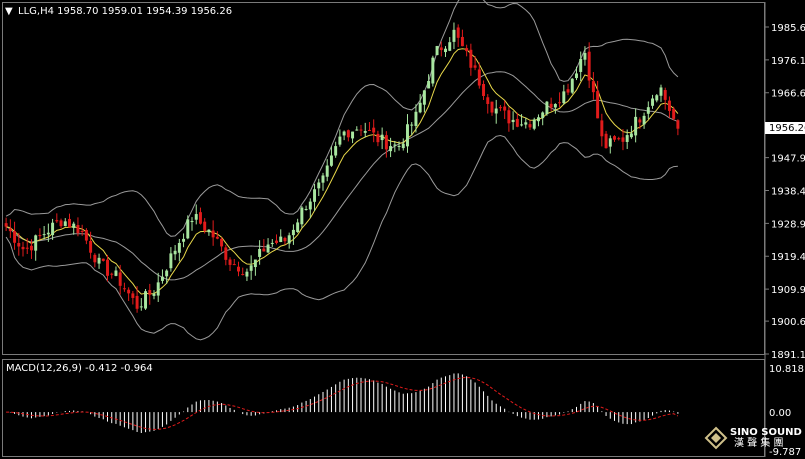 This screenshot has width=805, height=459. I want to click on price-tick-label: 1985.65, so click(788, 28).